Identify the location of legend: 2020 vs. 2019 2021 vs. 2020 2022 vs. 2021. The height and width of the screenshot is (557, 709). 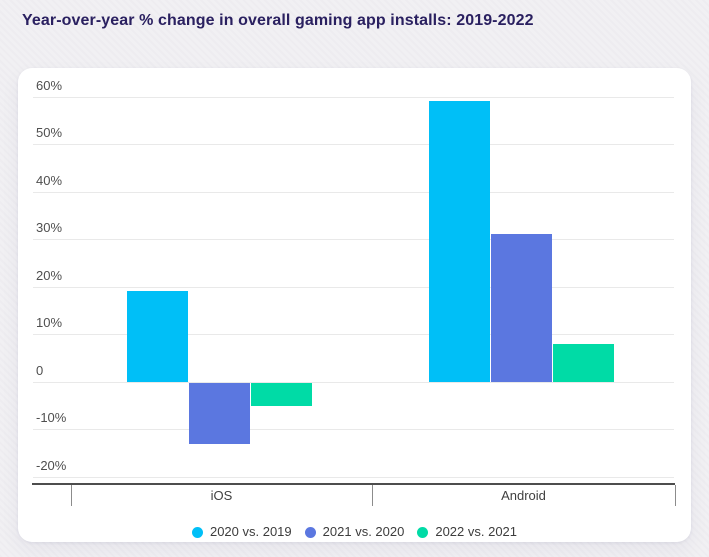
(354, 532).